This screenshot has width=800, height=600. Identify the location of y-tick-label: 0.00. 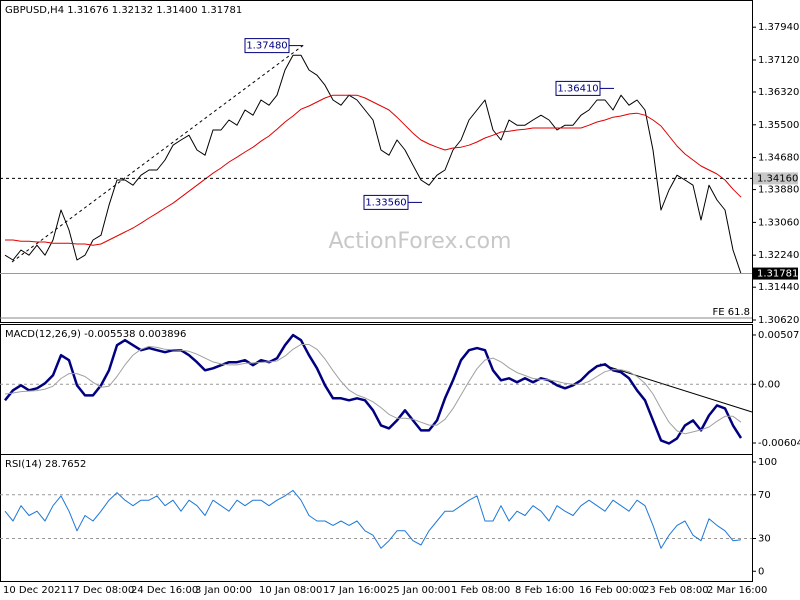
(769, 384).